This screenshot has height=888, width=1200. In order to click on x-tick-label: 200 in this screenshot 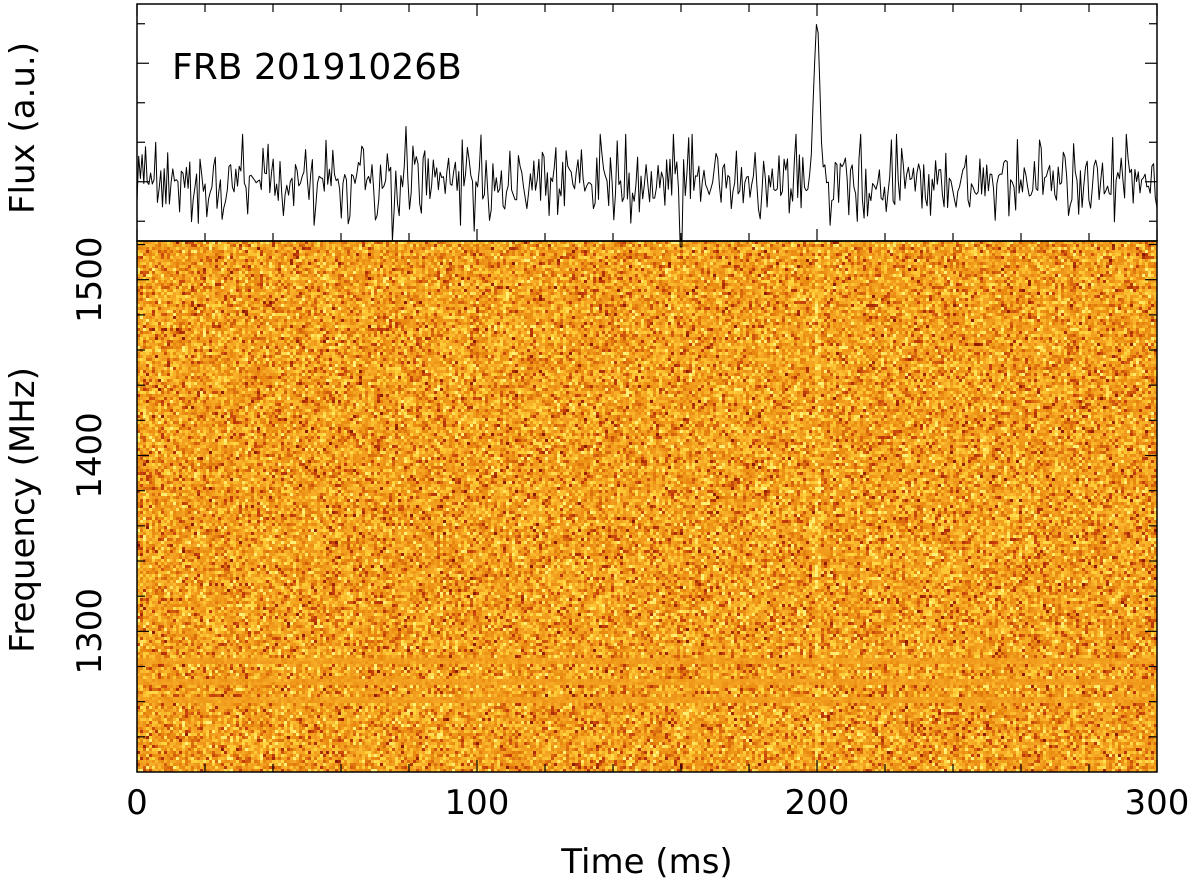, I will do `click(817, 803)`.